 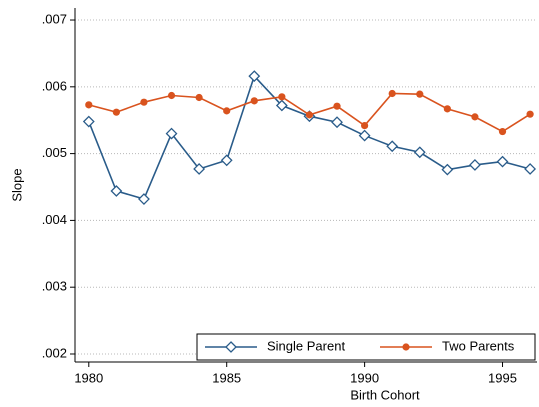 What do you see at coordinates (478, 345) in the screenshot?
I see `legend-label: Two Parents` at bounding box center [478, 345].